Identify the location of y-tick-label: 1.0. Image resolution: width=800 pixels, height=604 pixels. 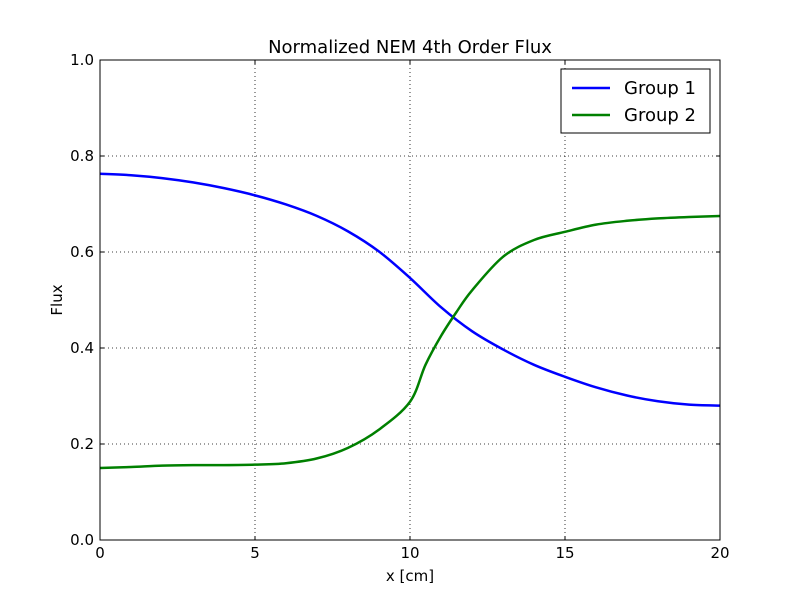
(82, 60).